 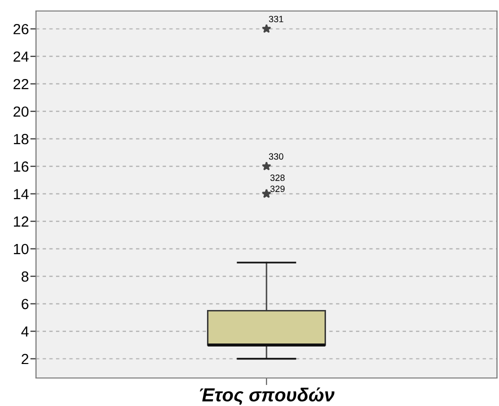 I want to click on y-tick-label: 18, so click(x=21, y=139).